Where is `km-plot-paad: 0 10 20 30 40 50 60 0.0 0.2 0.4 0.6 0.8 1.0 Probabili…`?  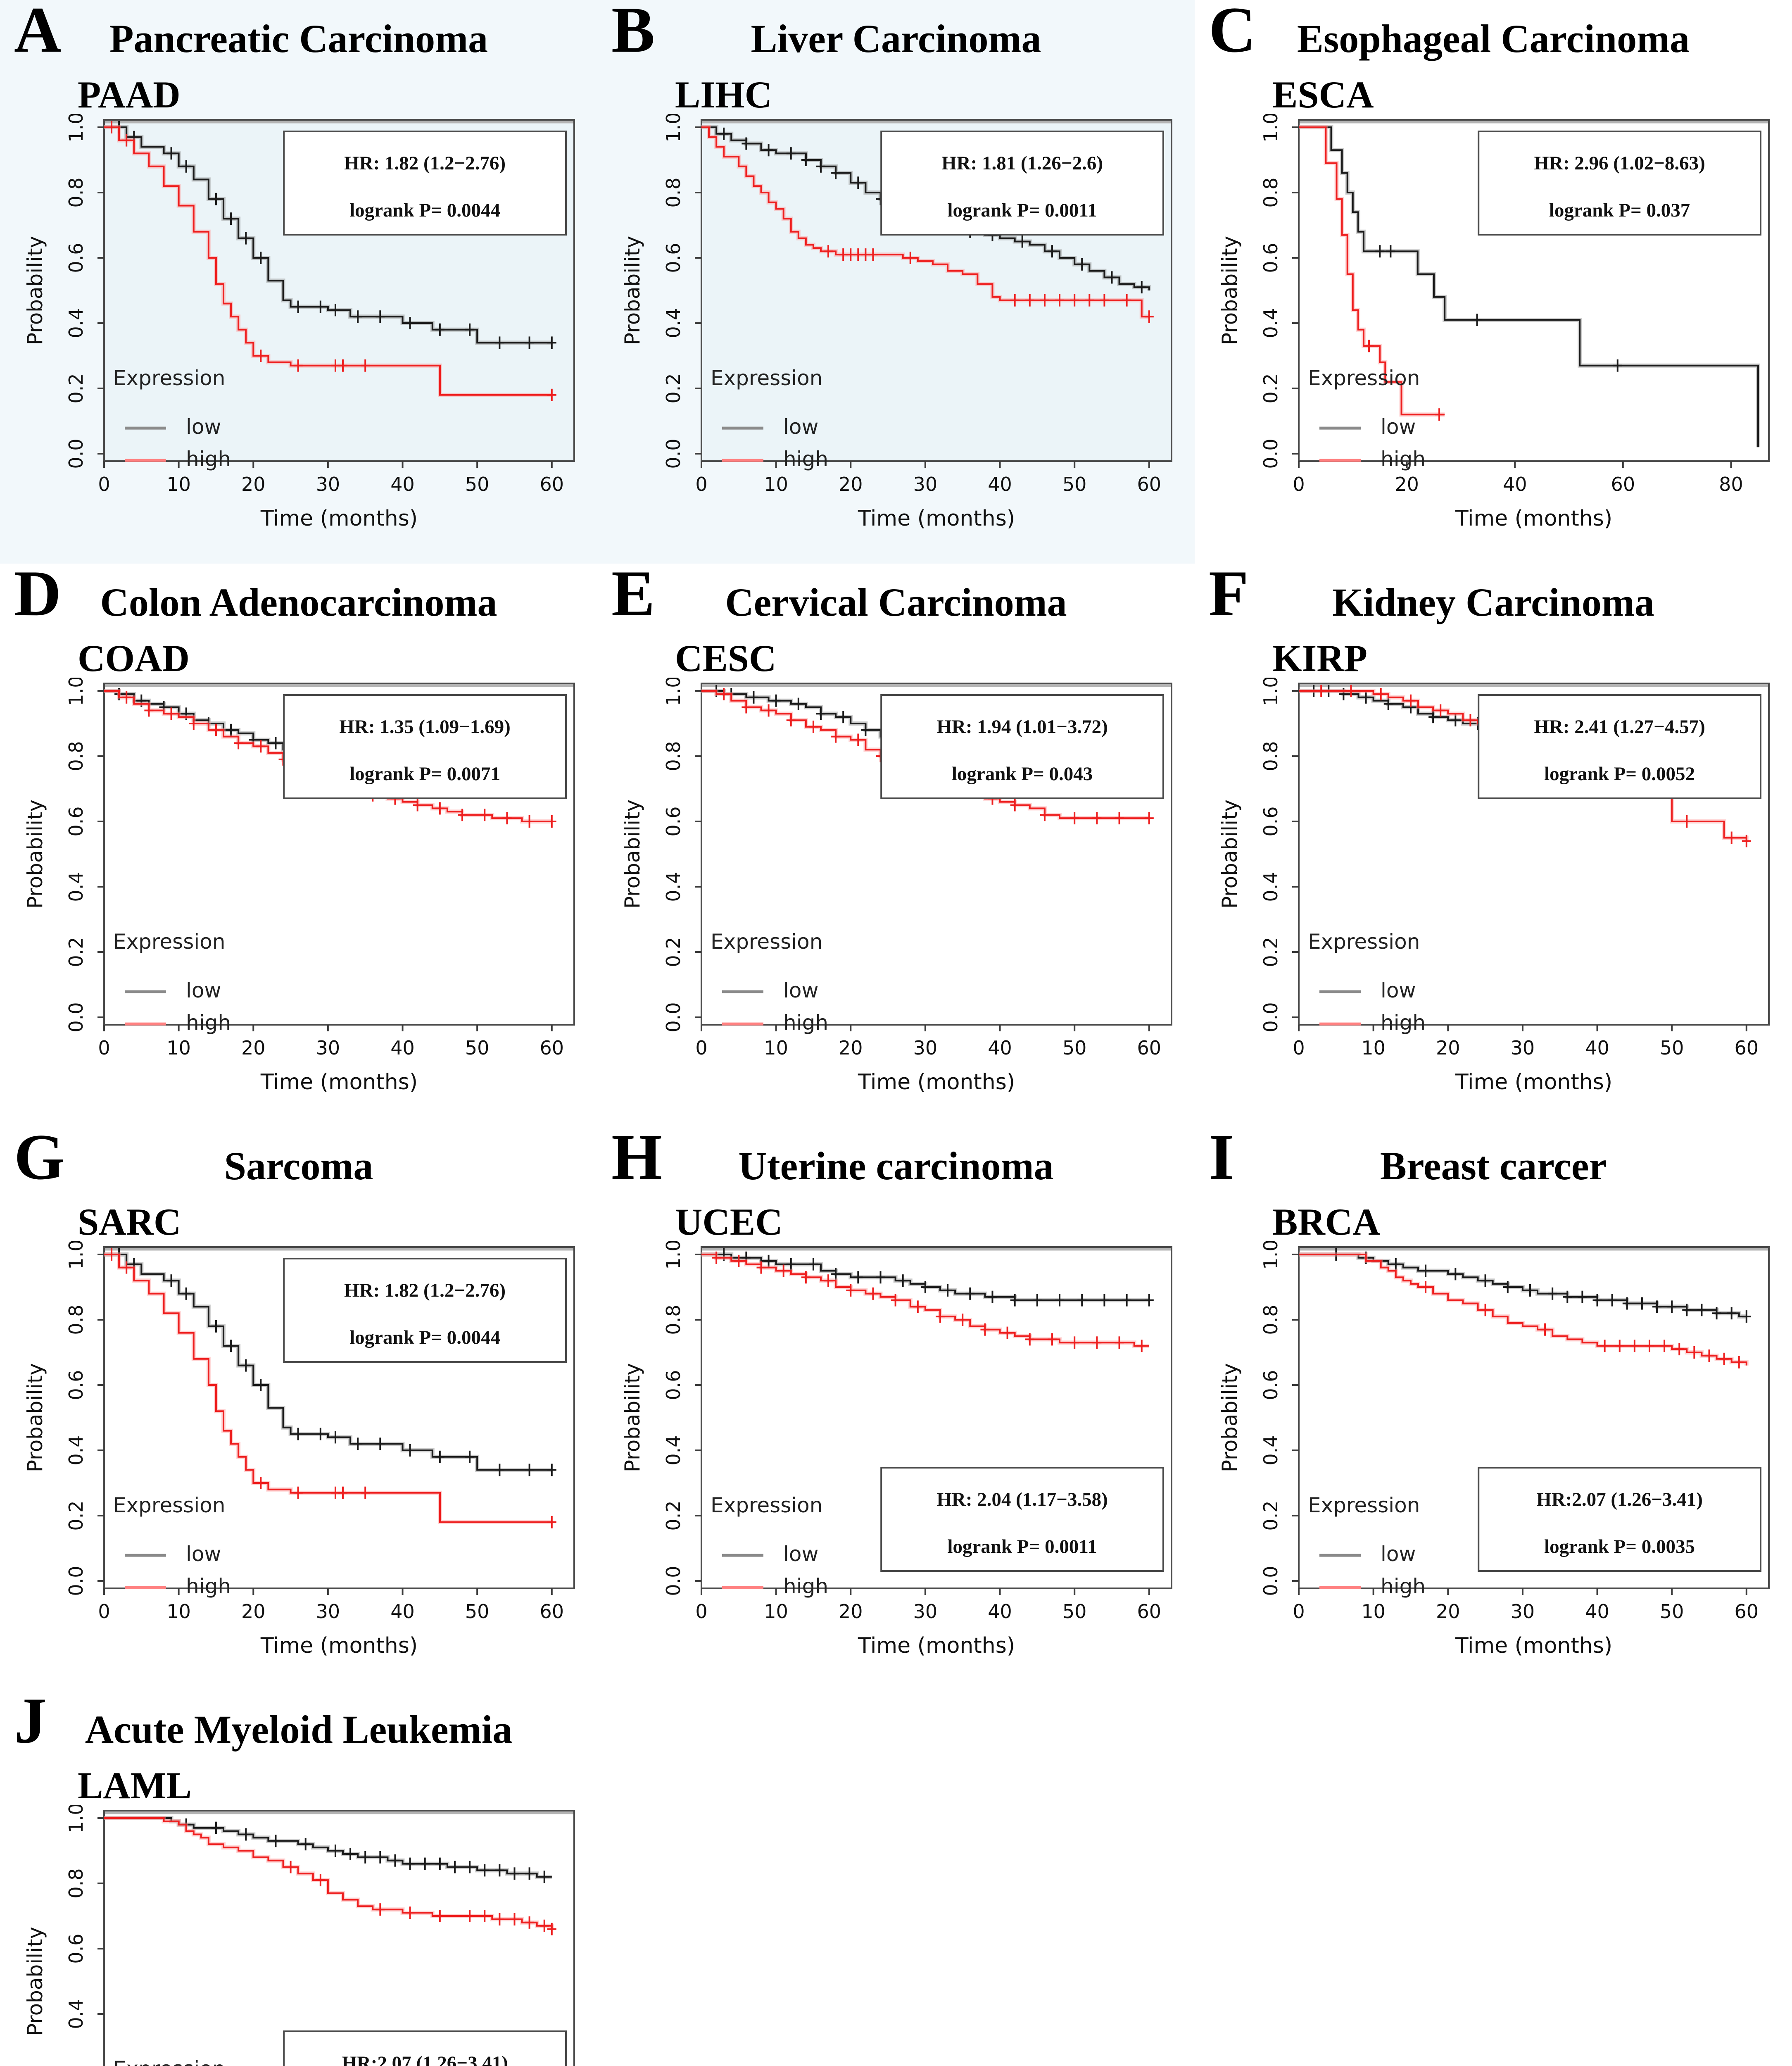
km-plot-paad: 0 10 20 30 40 50 60 0.0 0.2 0.4 0.6 0.8 1.0 Probabili… is located at coordinates (298, 329).